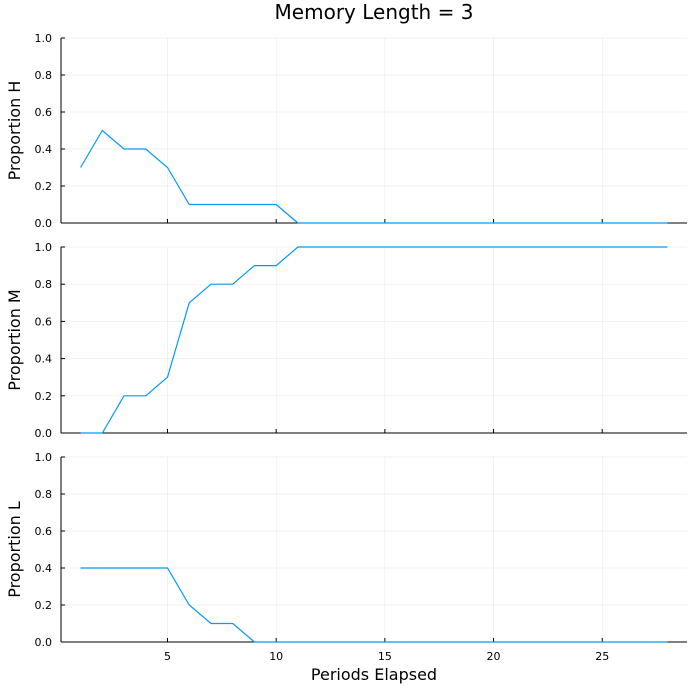 The image size is (699, 700). Describe the element at coordinates (167, 656) in the screenshot. I see `x-tick-label: 5` at that location.